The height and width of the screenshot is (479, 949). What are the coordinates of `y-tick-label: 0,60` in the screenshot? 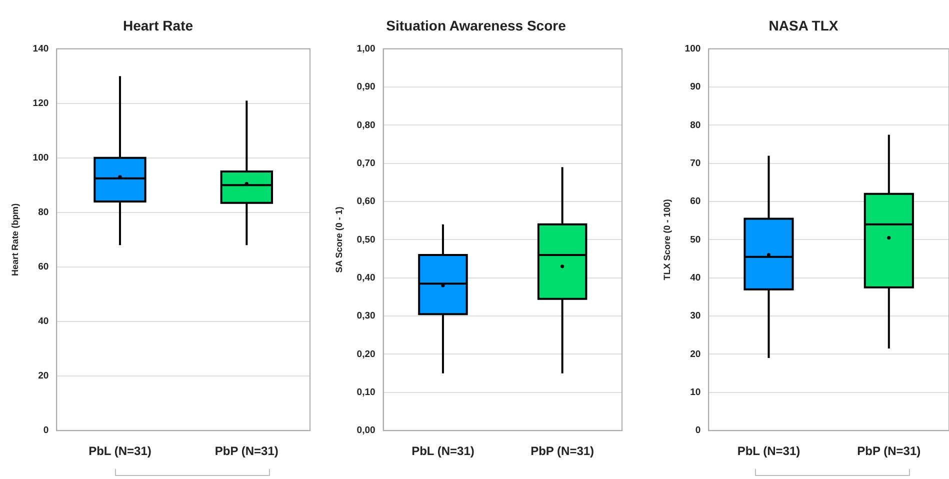 It's located at (366, 202).